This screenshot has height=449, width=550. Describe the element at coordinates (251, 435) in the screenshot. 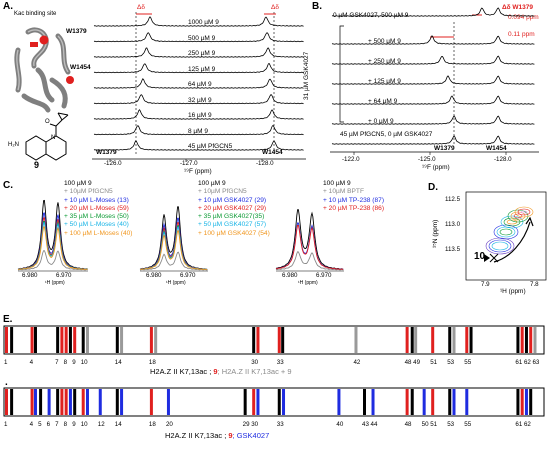

I see `row2-caption-blue: ; GSK4027` at that location.